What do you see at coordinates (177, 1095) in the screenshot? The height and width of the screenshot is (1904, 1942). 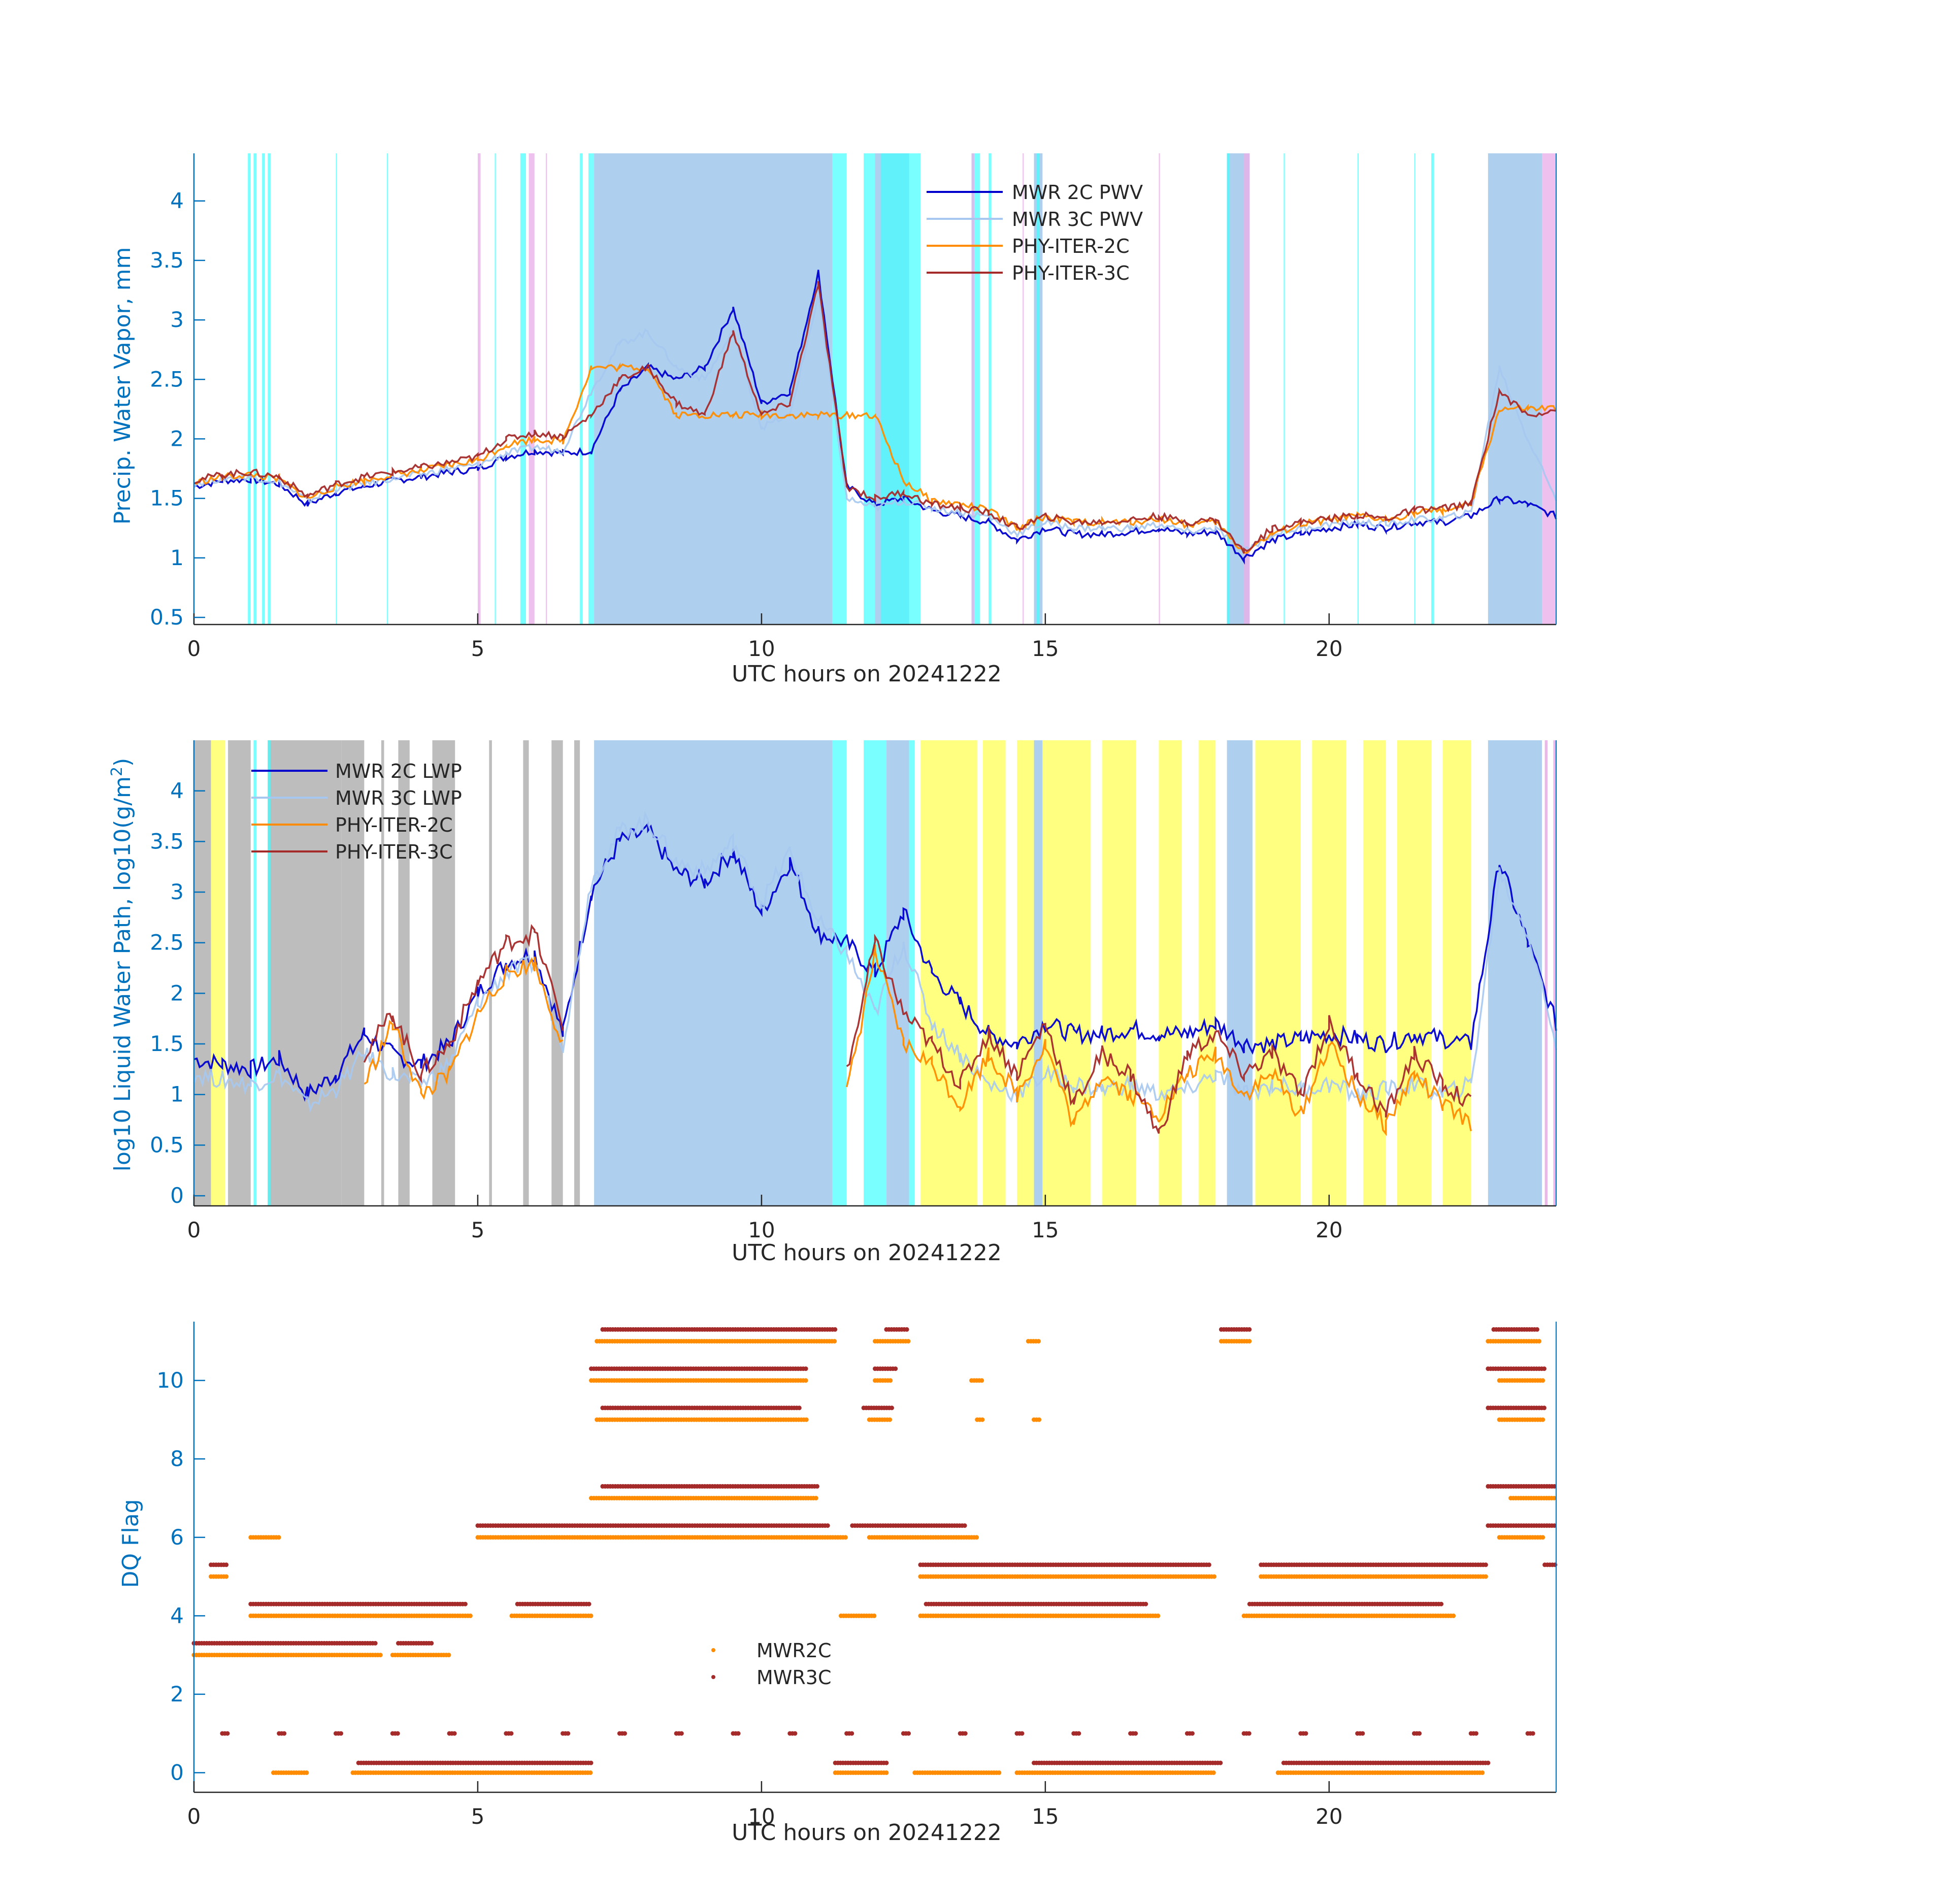 I see `y-tick-label: 1` at bounding box center [177, 1095].